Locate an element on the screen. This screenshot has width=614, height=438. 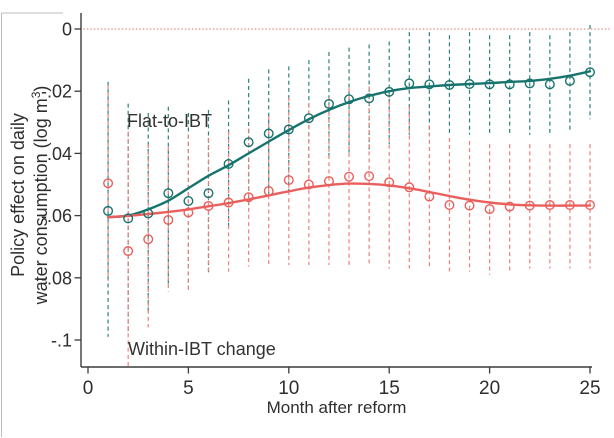
x-tick-label: 15 is located at coordinates (389, 388).